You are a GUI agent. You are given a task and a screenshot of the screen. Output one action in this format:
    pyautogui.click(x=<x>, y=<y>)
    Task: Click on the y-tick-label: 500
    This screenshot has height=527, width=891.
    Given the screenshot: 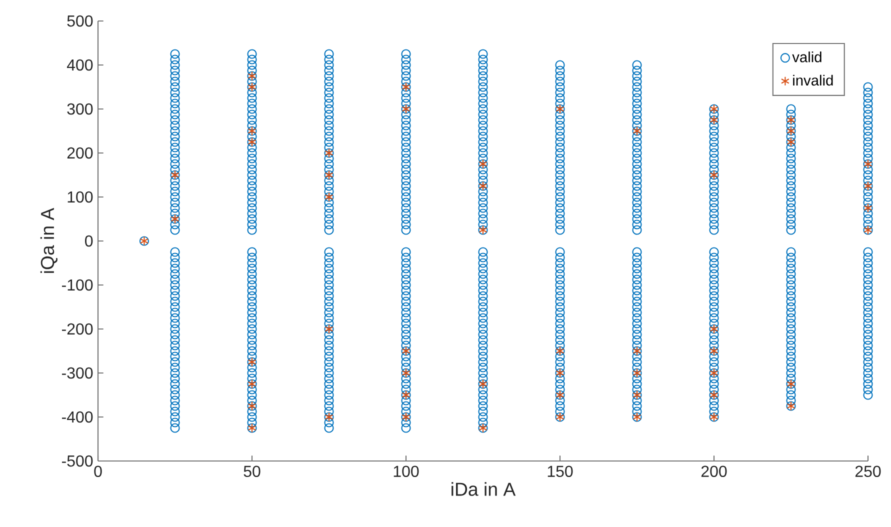 What is the action you would take?
    pyautogui.click(x=80, y=21)
    